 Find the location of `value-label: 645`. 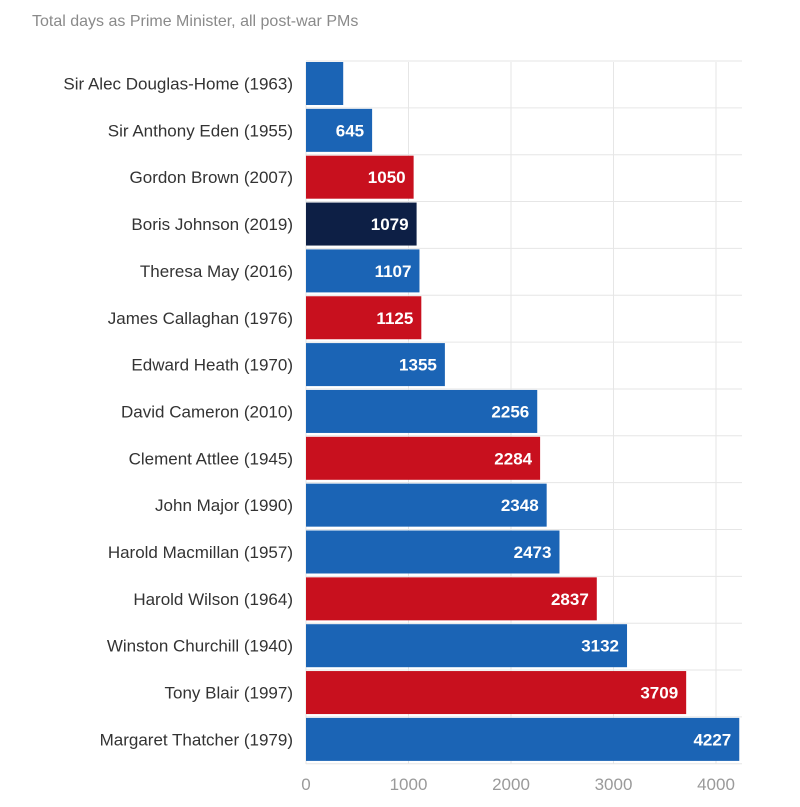

value-label: 645 is located at coordinates (350, 130).